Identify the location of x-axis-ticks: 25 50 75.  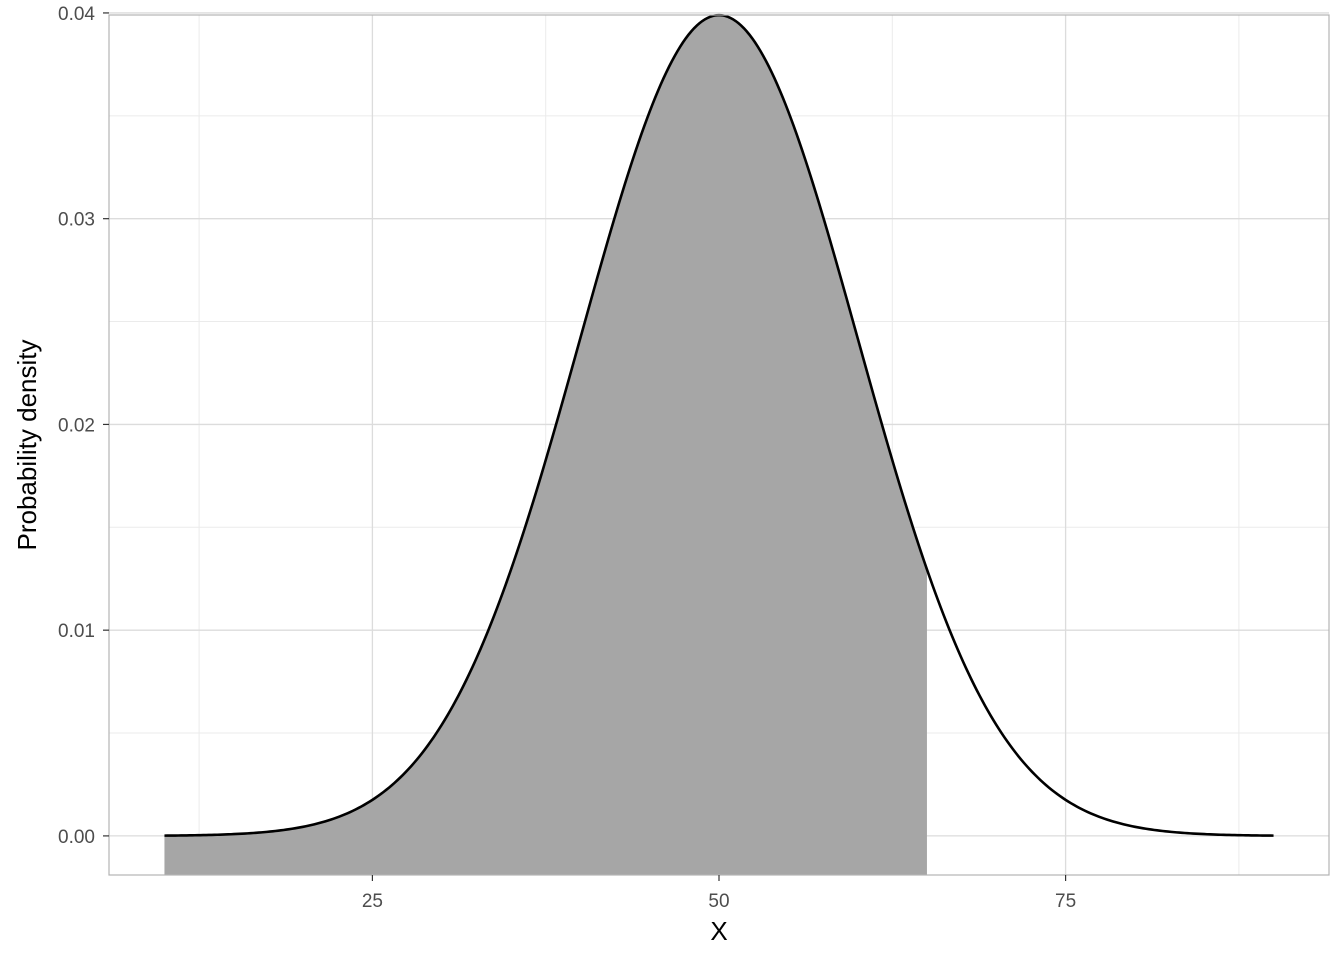
(719, 893).